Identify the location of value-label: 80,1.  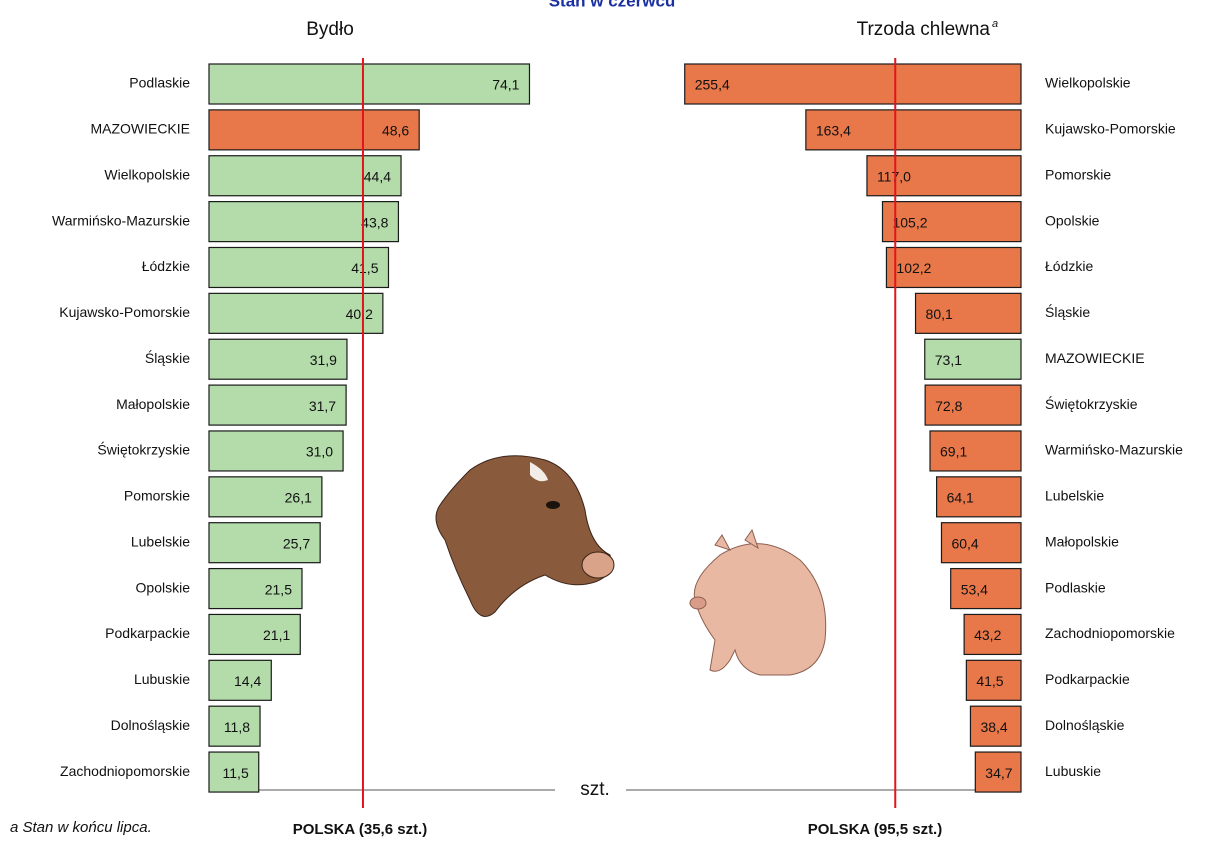
(939, 314).